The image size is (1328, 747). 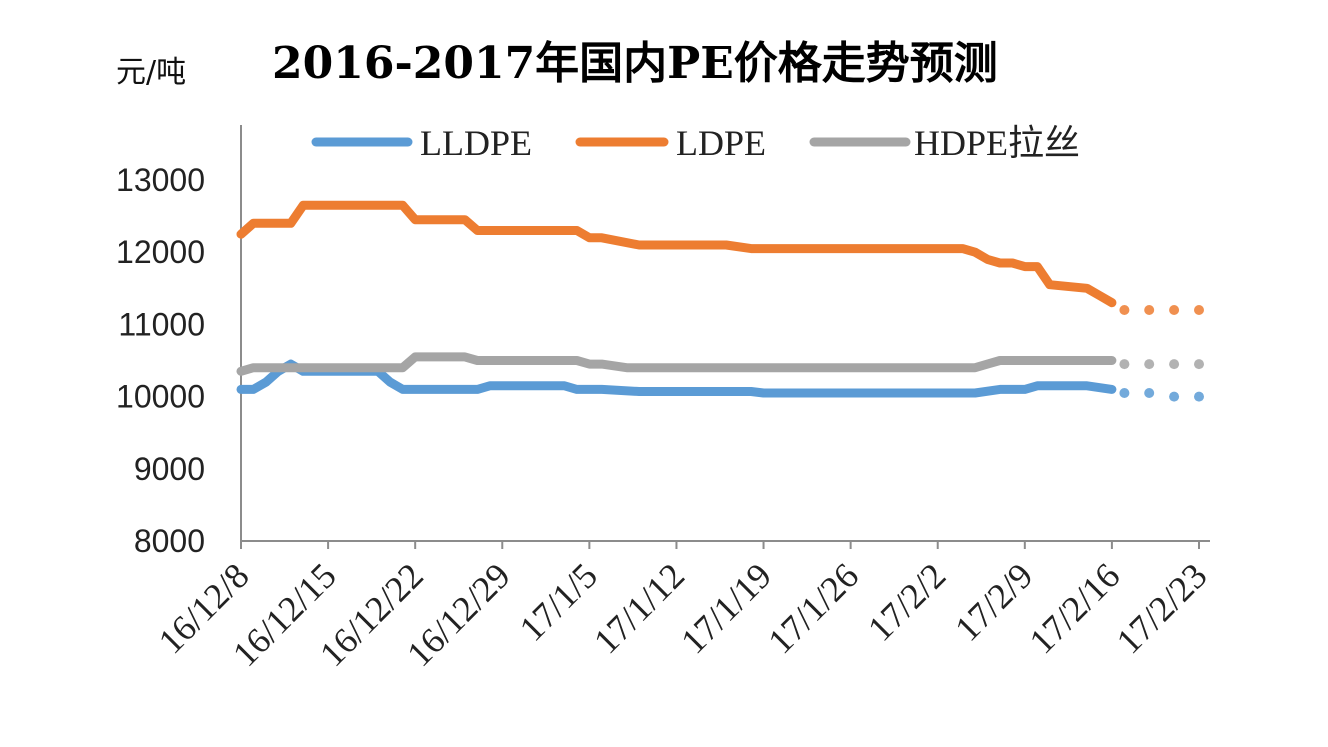 What do you see at coordinates (813, 608) in the screenshot?
I see `x-tick-label: 17/1/26` at bounding box center [813, 608].